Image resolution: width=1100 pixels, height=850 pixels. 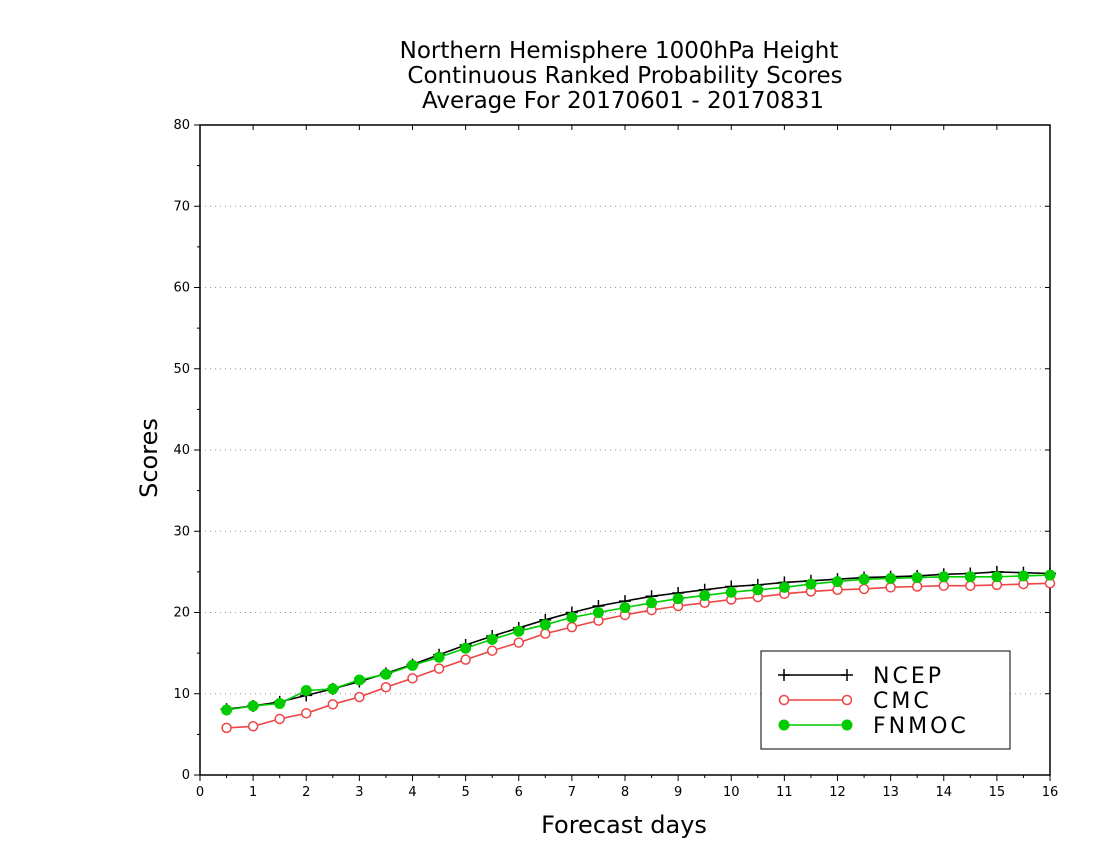 I want to click on y-tick-label: 70, so click(x=181, y=206).